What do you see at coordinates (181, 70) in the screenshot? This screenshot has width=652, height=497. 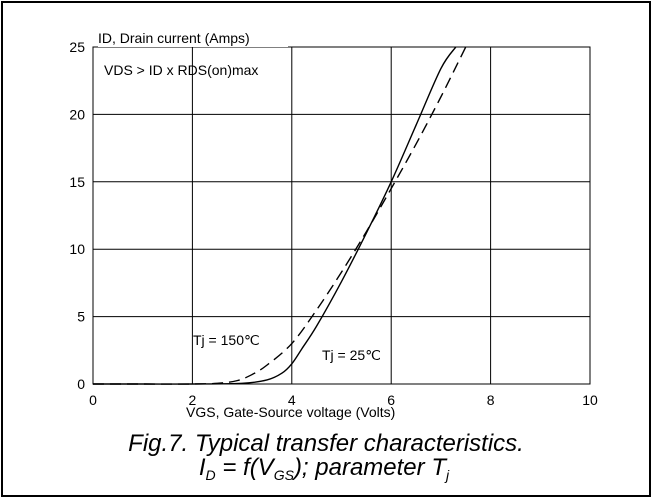 I see `condition-annotation: VDS > ID x RDS(on)max` at bounding box center [181, 70].